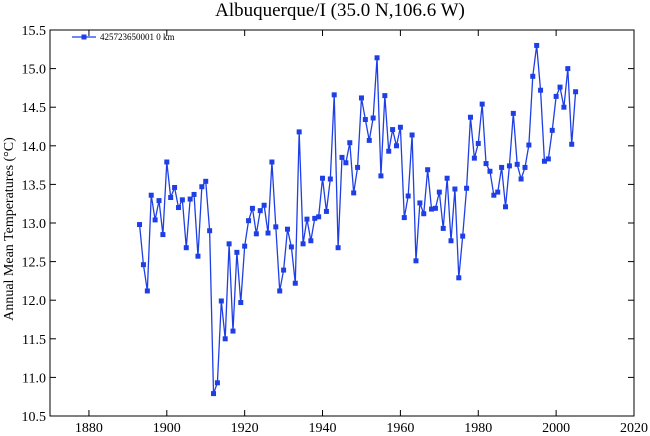 Image resolution: width=650 pixels, height=436 pixels. Describe the element at coordinates (340, 10) in the screenshot. I see `chart-title: Albuquerque/I (35.0 N,106.6 W)` at that location.